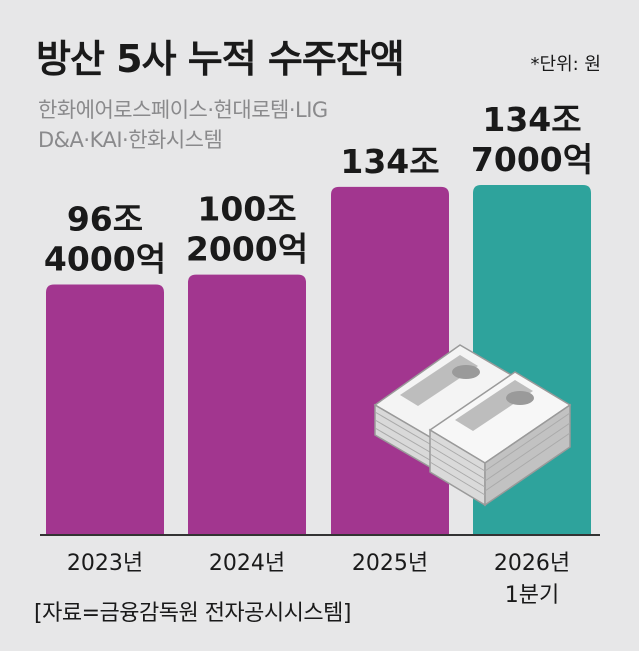 This screenshot has width=639, height=651. I want to click on source-note: [자료=금융감독원 전자공시시스템], so click(192, 613).